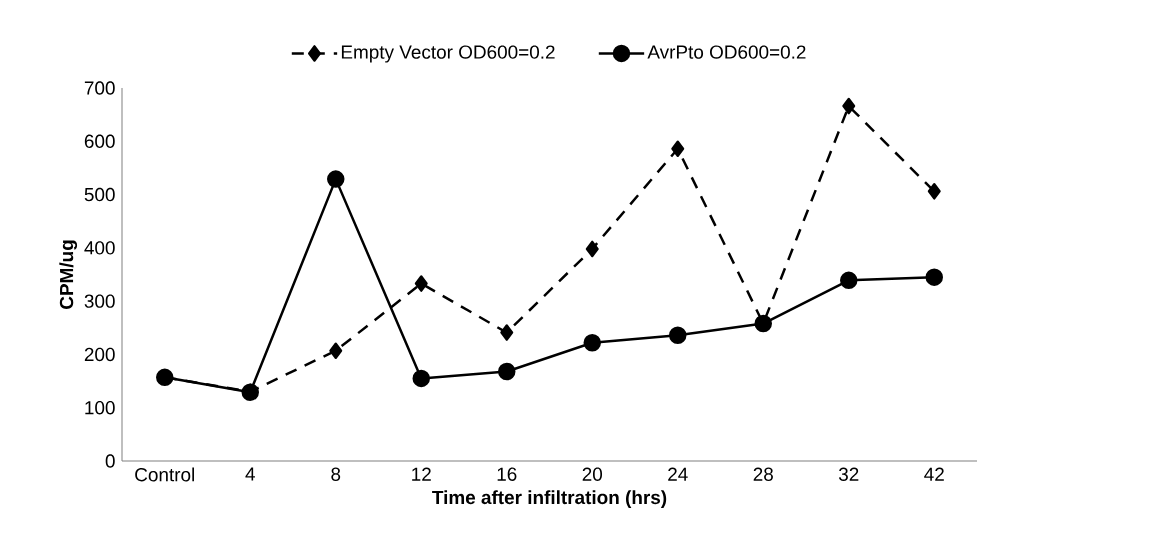 This screenshot has width=1167, height=548. I want to click on y-tick-label: 300, so click(99, 301).